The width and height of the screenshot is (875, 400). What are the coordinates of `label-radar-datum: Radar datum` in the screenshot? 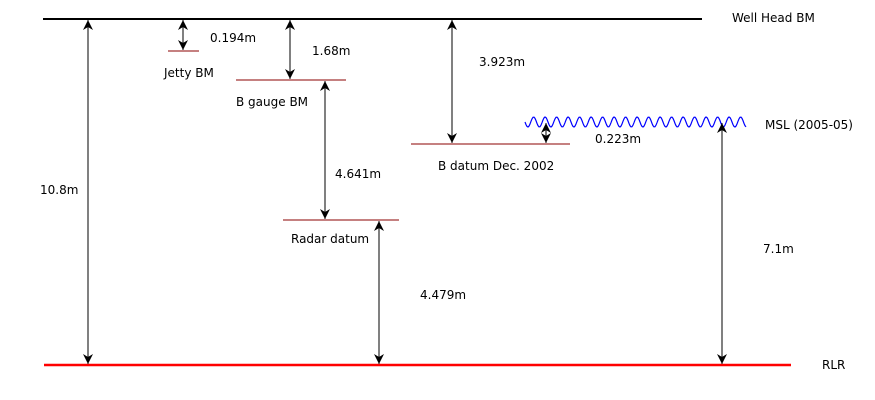 It's located at (330, 239).